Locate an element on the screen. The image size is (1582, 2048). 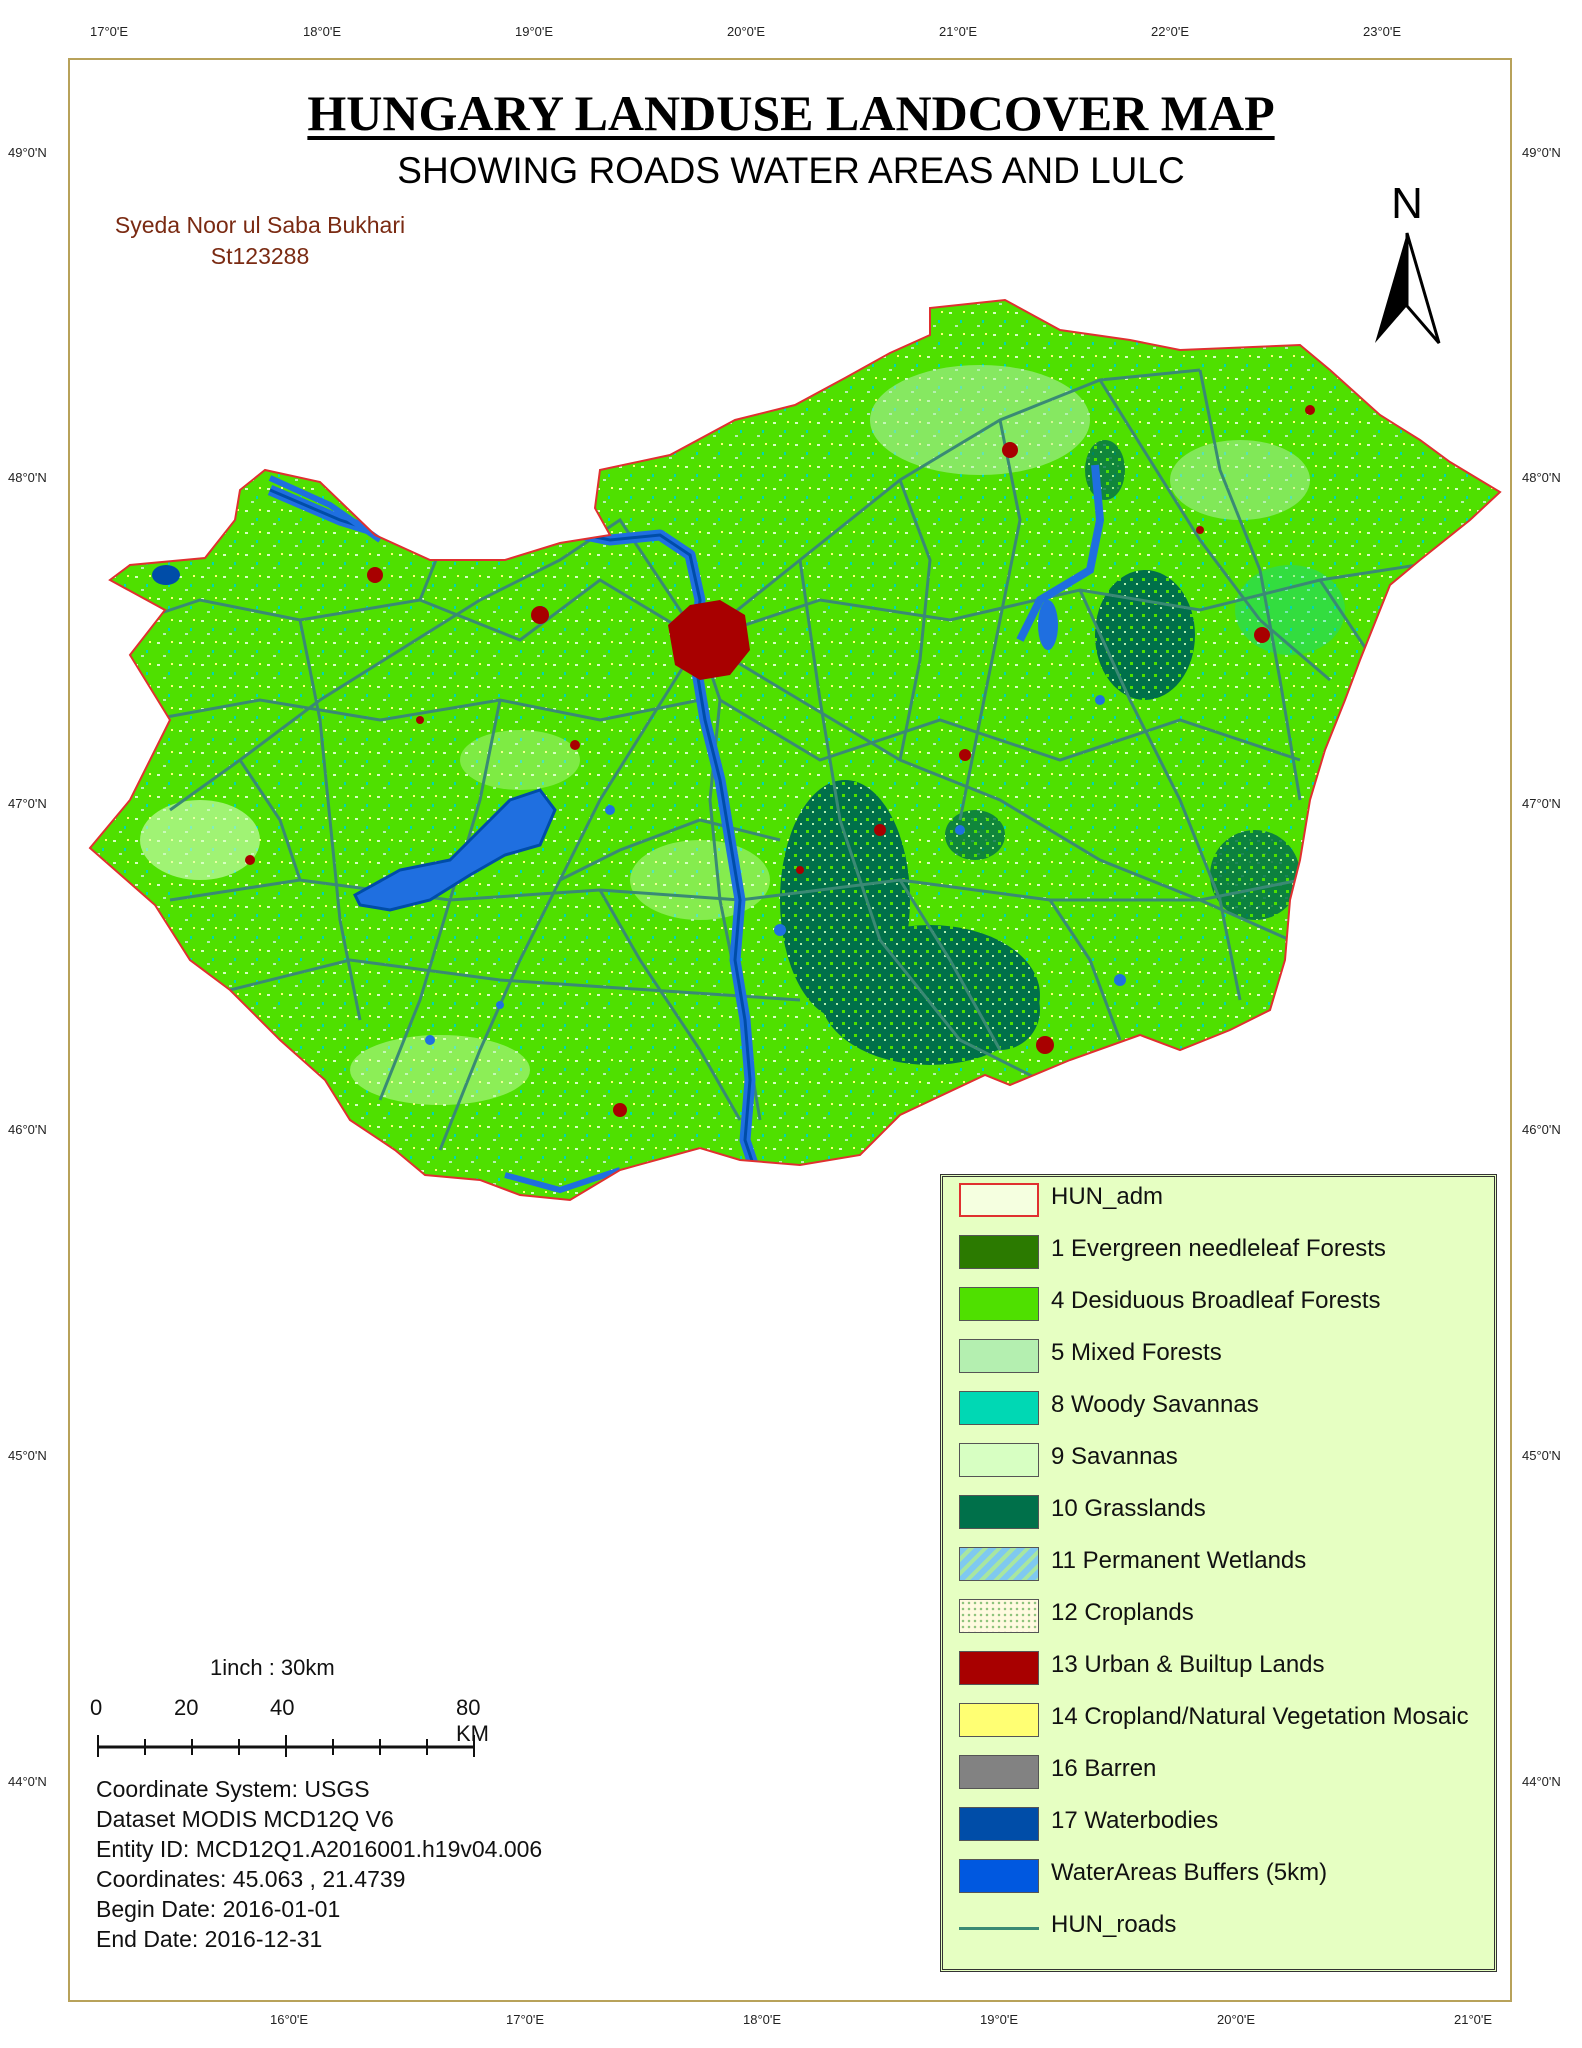
right-tick: 46°0'N is located at coordinates (1541, 1129).